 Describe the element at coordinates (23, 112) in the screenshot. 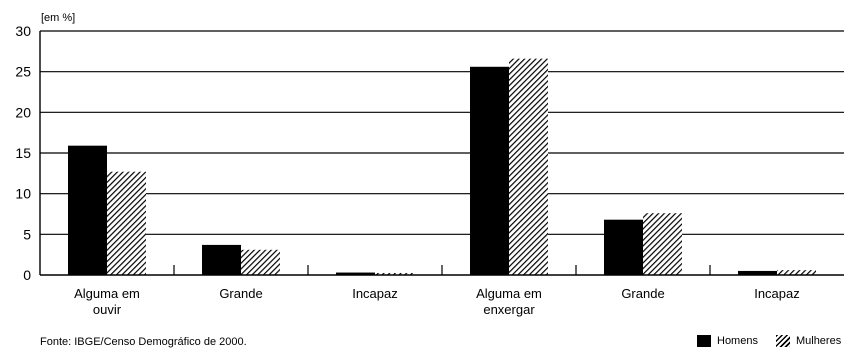

I see `y-tick-label-20: 20` at that location.